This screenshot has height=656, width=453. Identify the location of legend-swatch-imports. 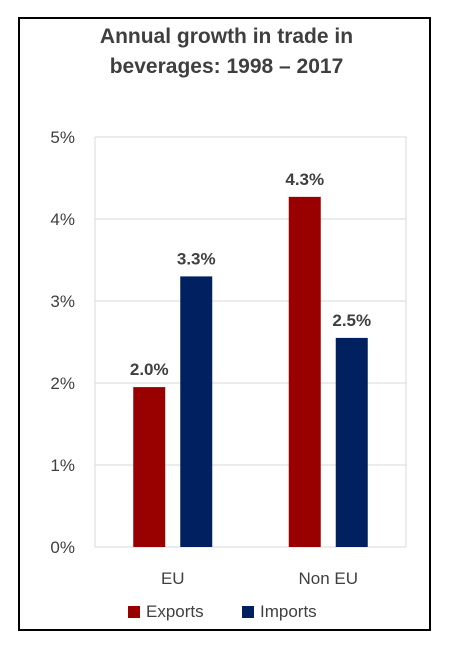
(248, 612).